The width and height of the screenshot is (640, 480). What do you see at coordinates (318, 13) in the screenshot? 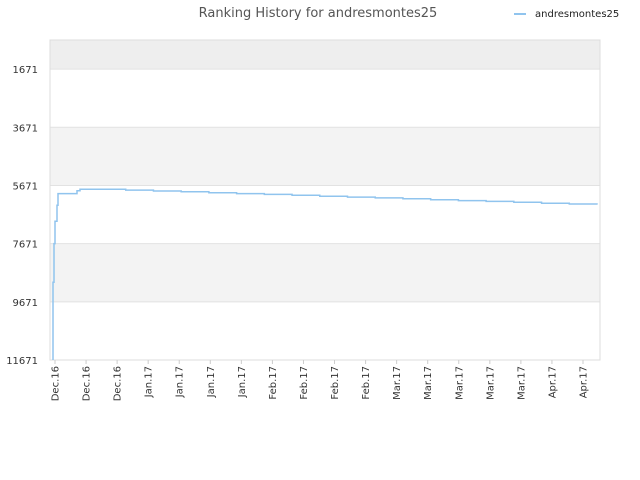
I see `chart-title: Ranking History for andresmontes25` at bounding box center [318, 13].